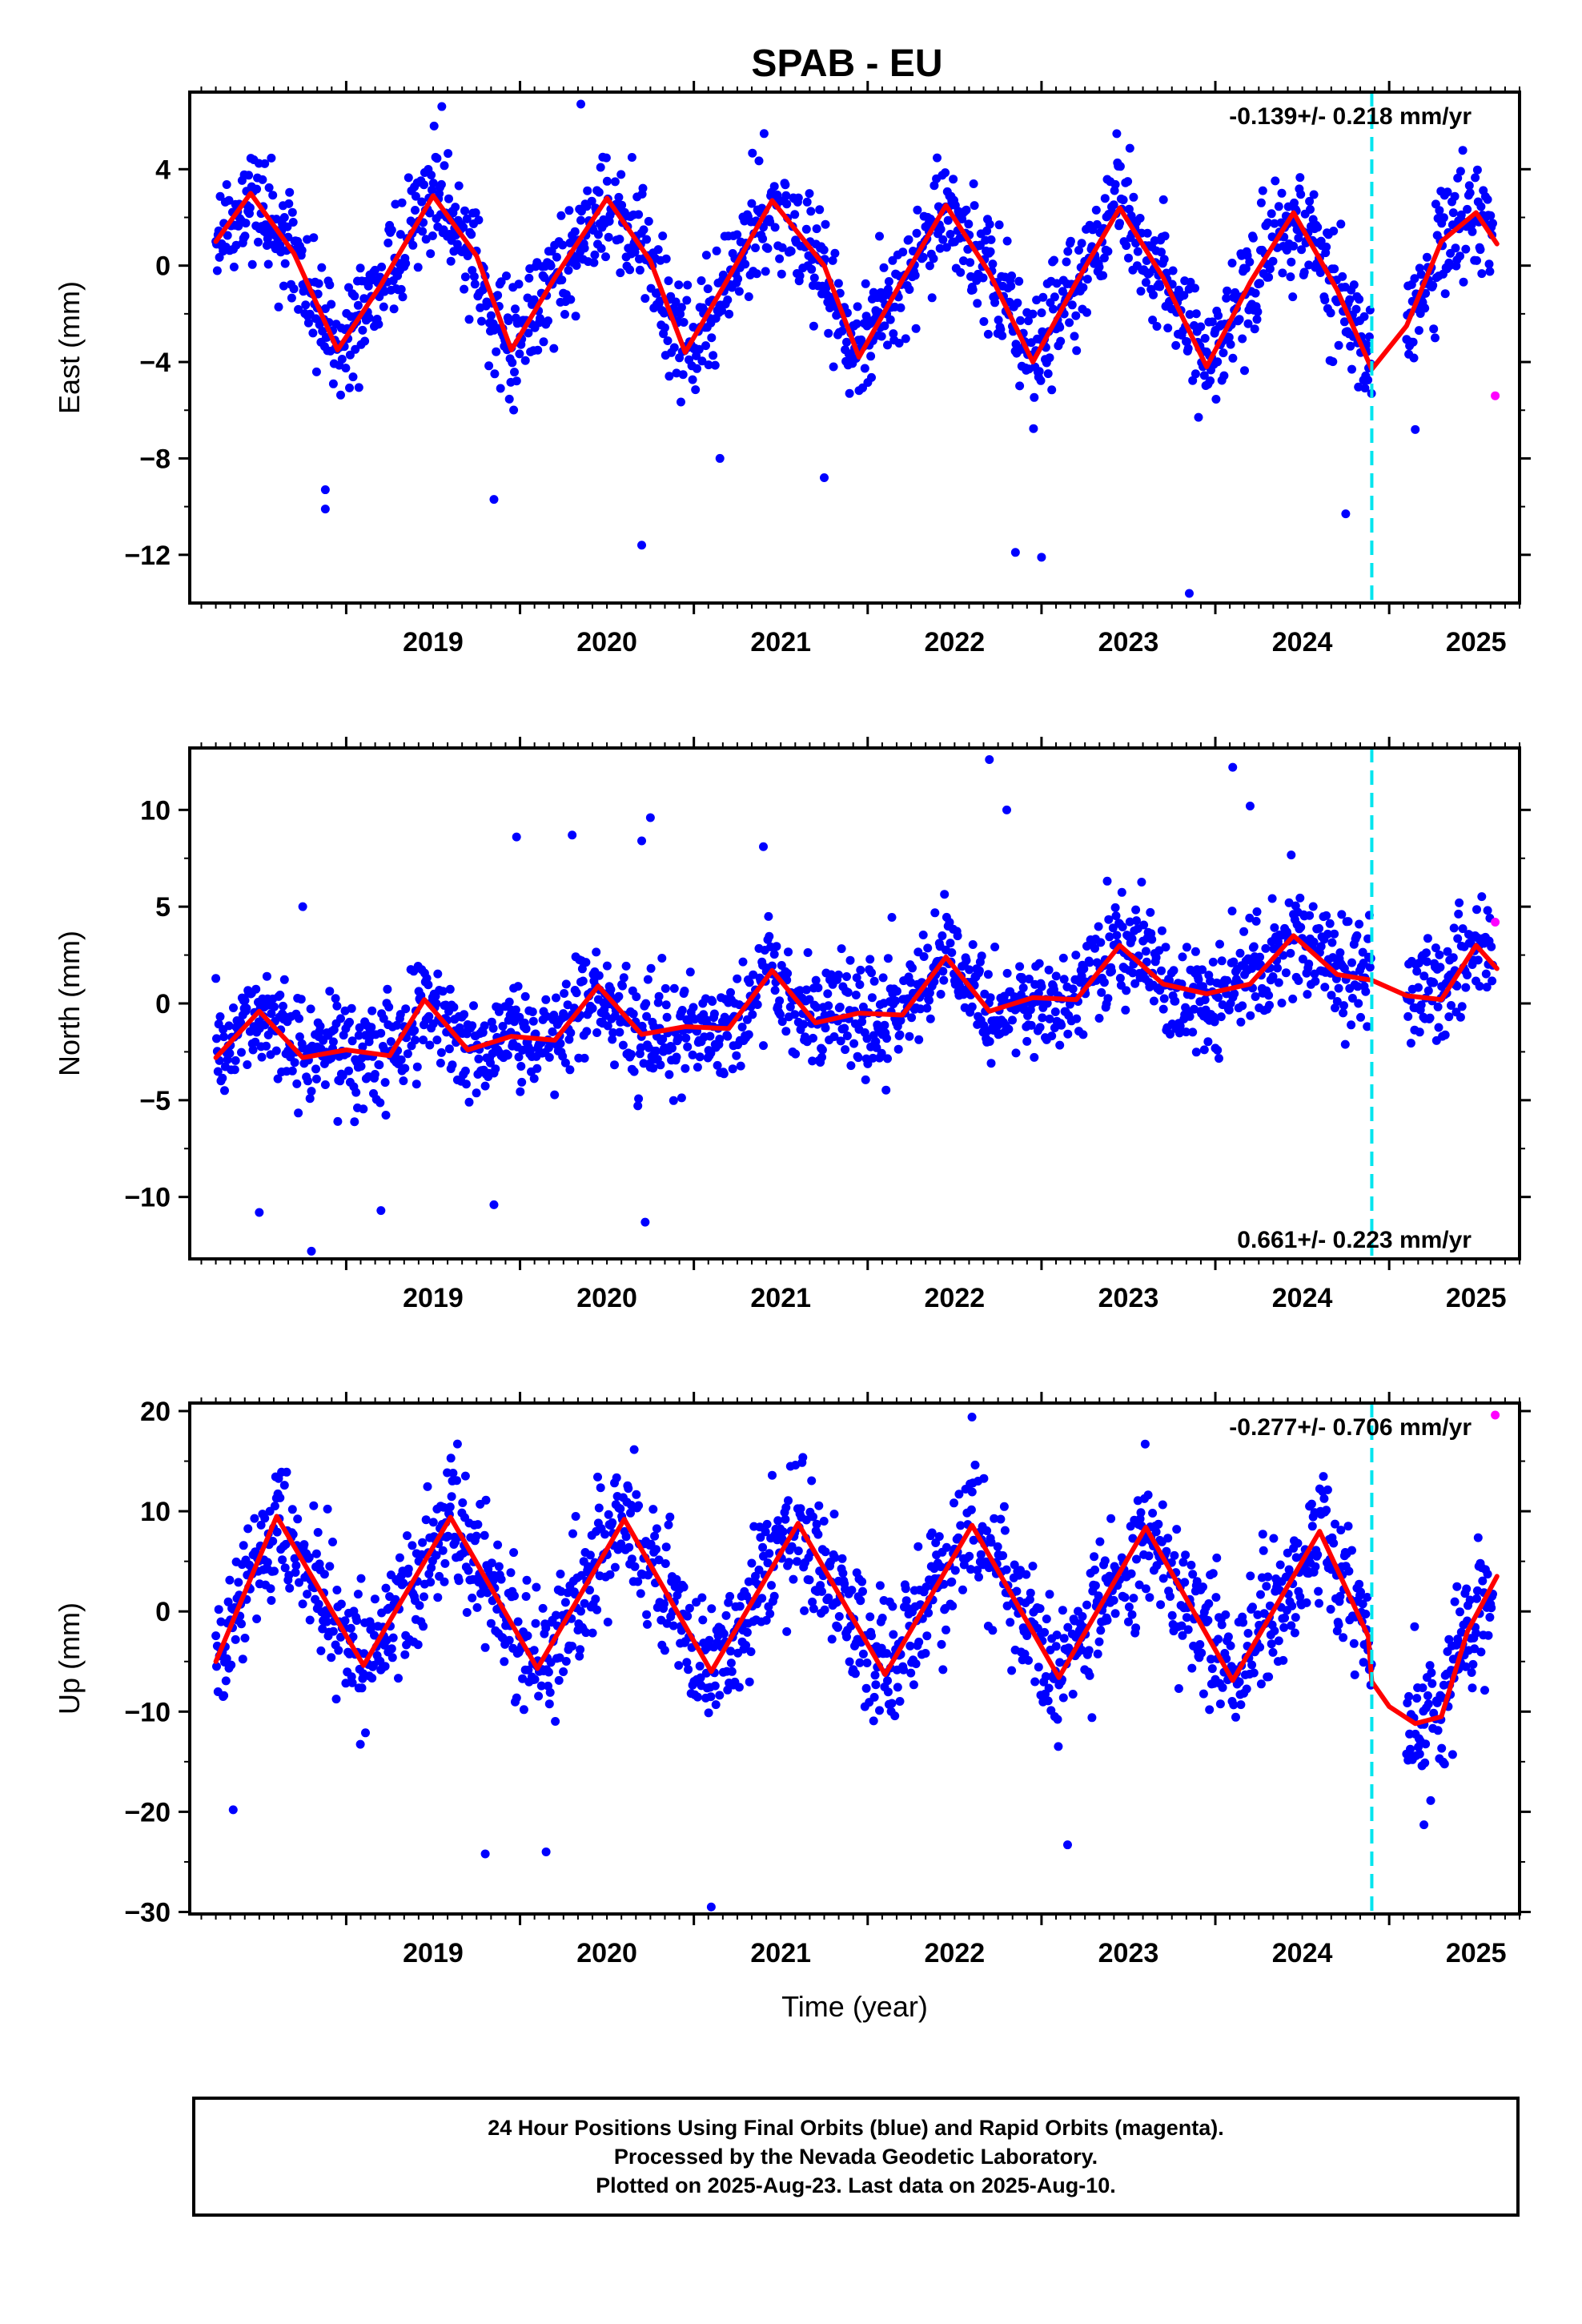 The height and width of the screenshot is (2324, 1582). I want to click on chart-title: SPAB - EU, so click(847, 63).